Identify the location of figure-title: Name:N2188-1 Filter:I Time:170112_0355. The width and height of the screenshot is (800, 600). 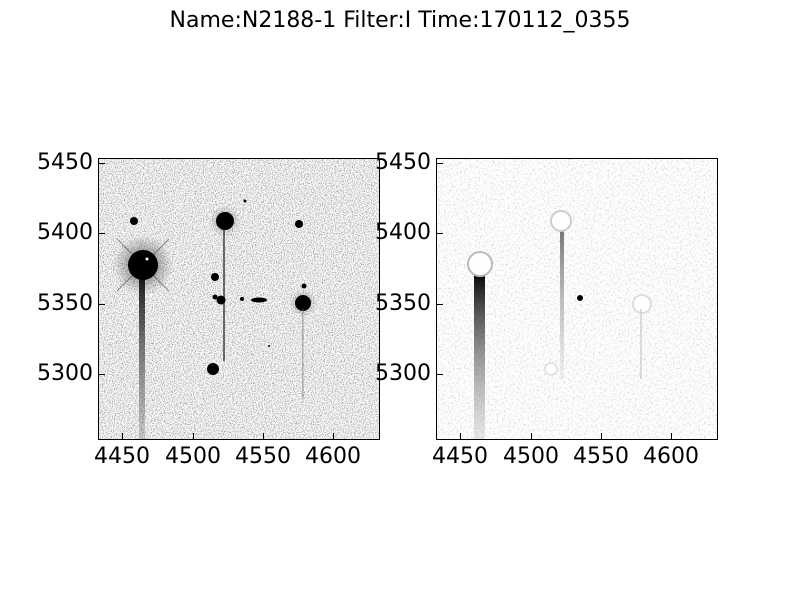
(400, 20).